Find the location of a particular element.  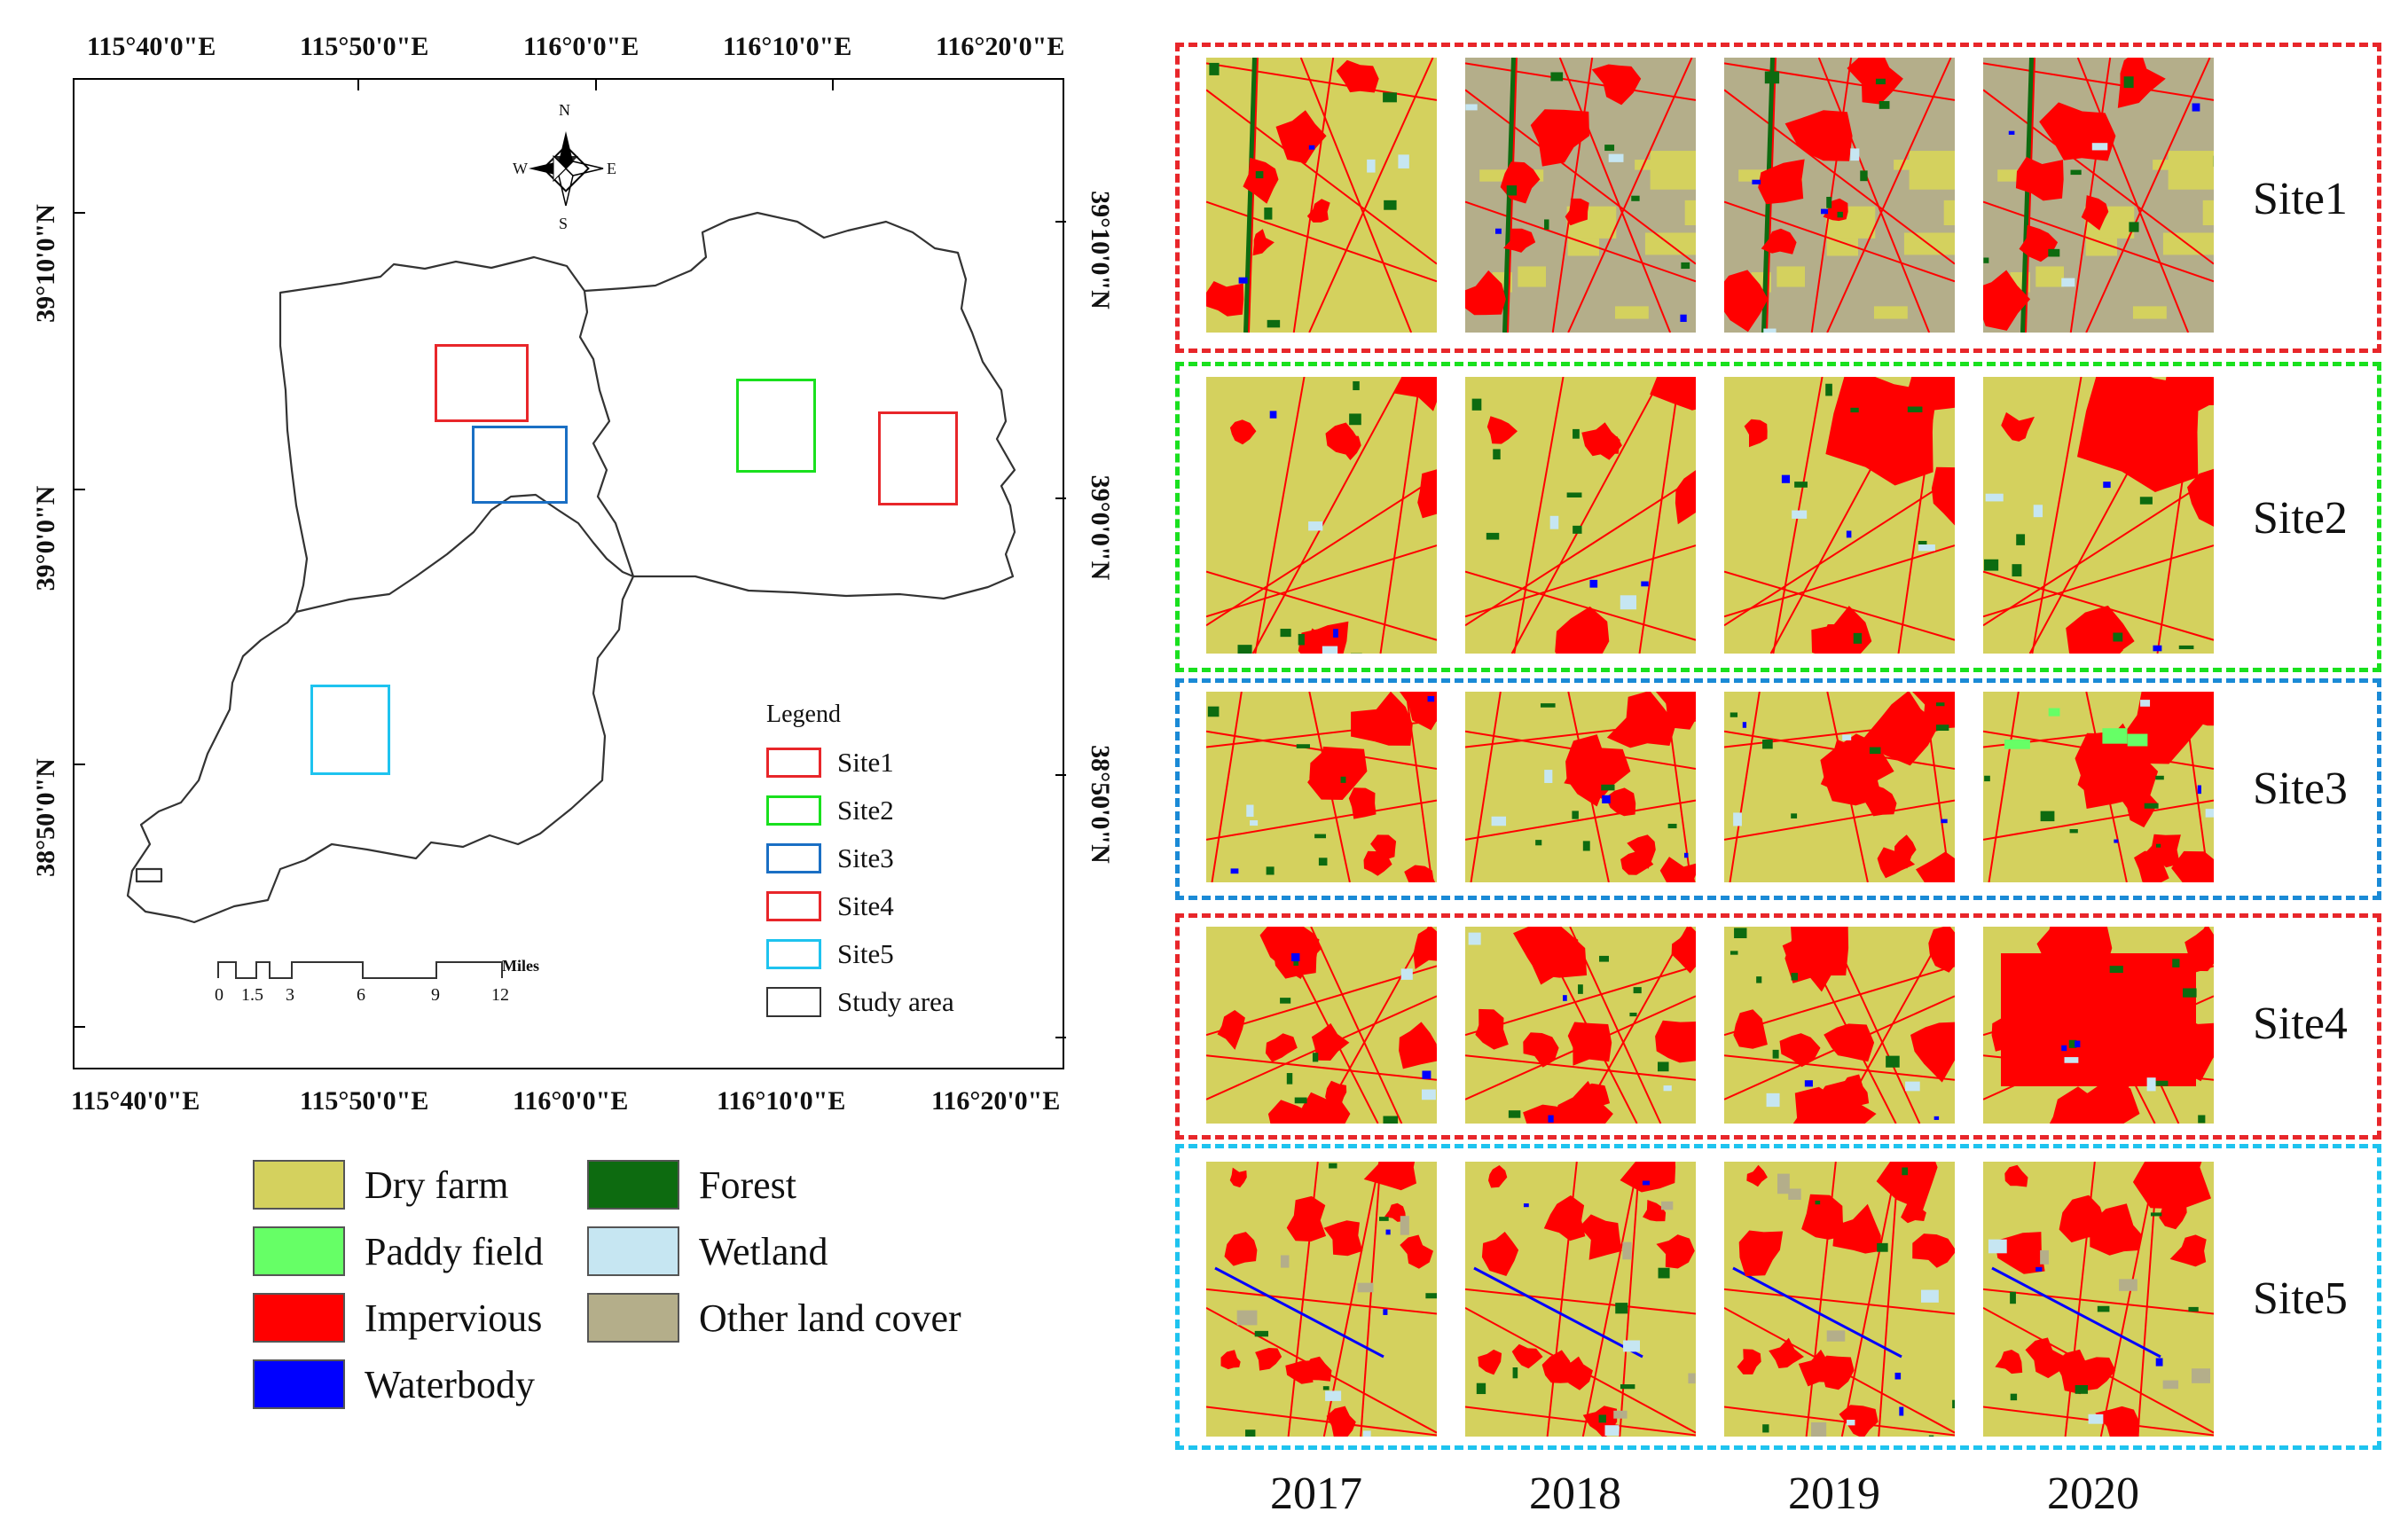

site4-label: Site4 is located at coordinates (2300, 1024).